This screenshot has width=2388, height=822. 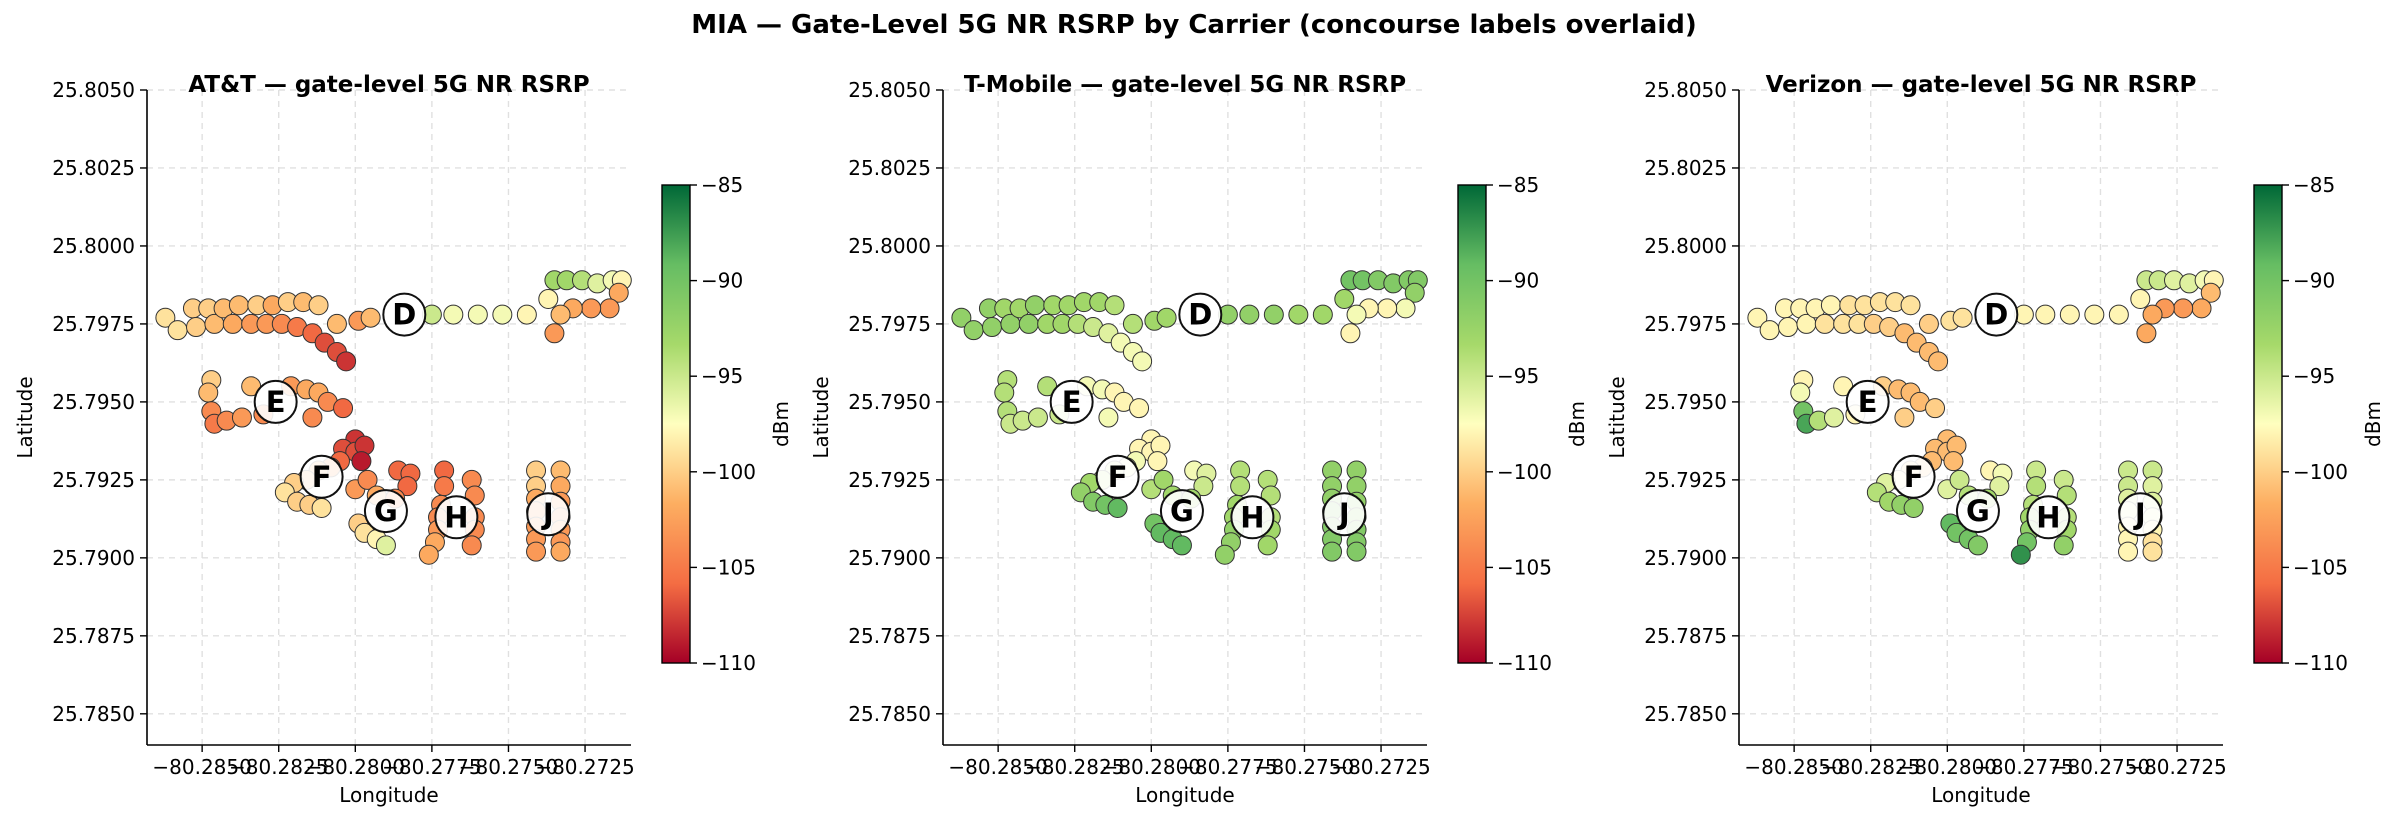 I want to click on colorbar, so click(x=1472, y=424).